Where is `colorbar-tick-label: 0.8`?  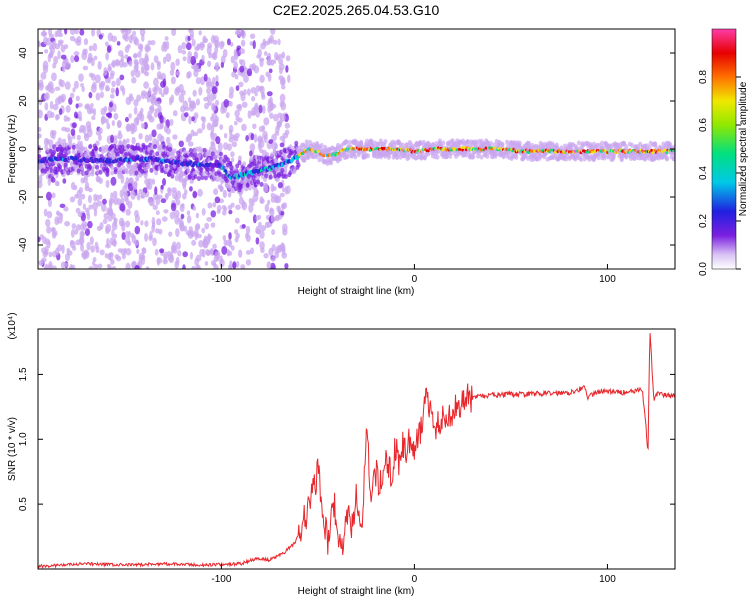 colorbar-tick-label: 0.8 is located at coordinates (703, 77).